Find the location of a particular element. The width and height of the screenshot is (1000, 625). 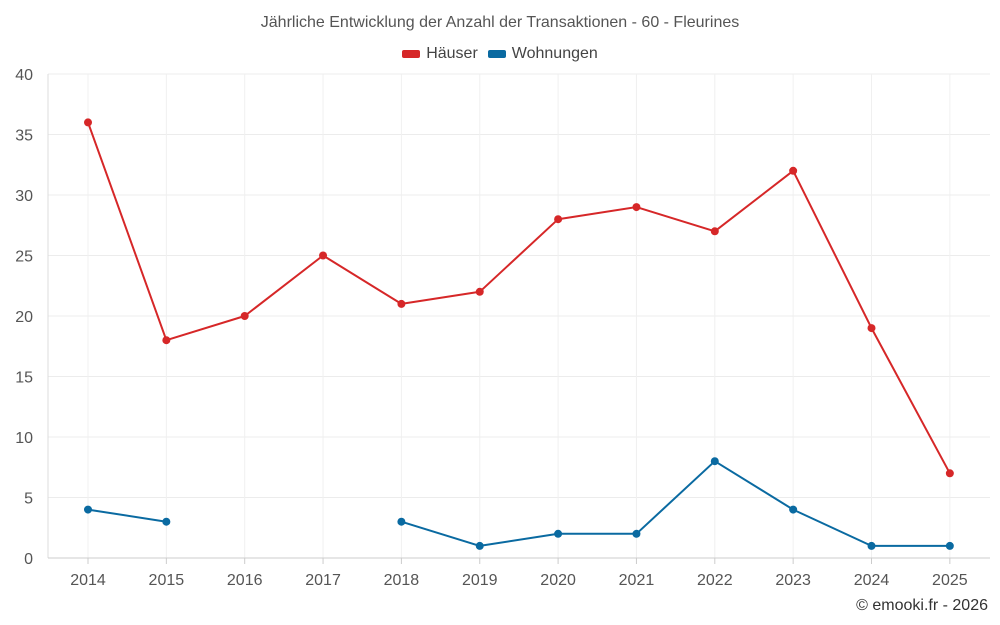

data-point-wohnungen-2014 is located at coordinates (88, 509).